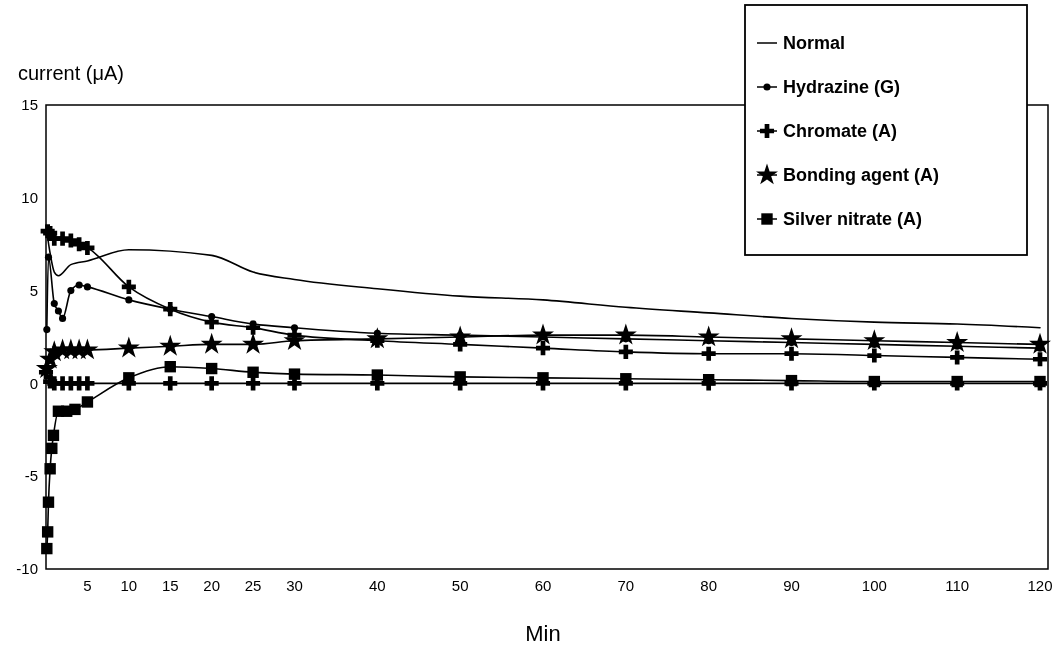  I want to click on x-tick-label: 120, so click(1040, 585).